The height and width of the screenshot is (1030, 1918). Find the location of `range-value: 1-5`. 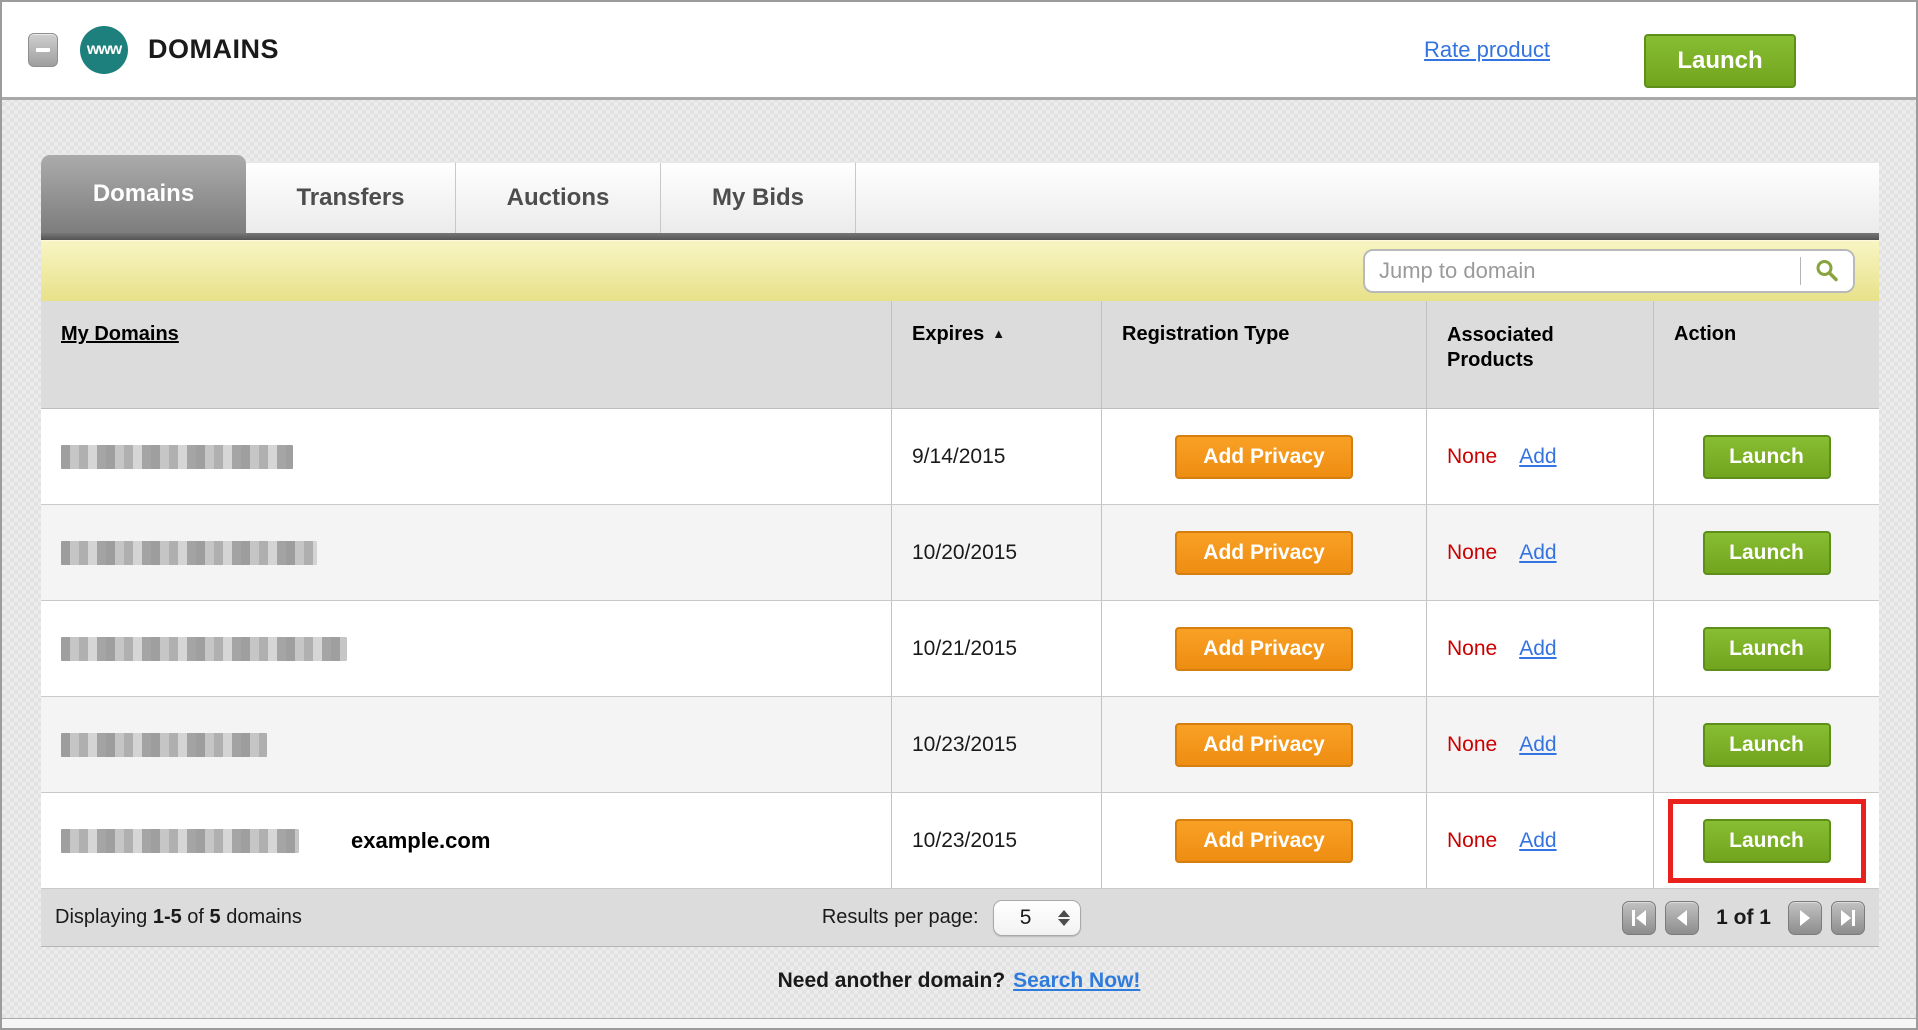

range-value: 1-5 is located at coordinates (167, 917).